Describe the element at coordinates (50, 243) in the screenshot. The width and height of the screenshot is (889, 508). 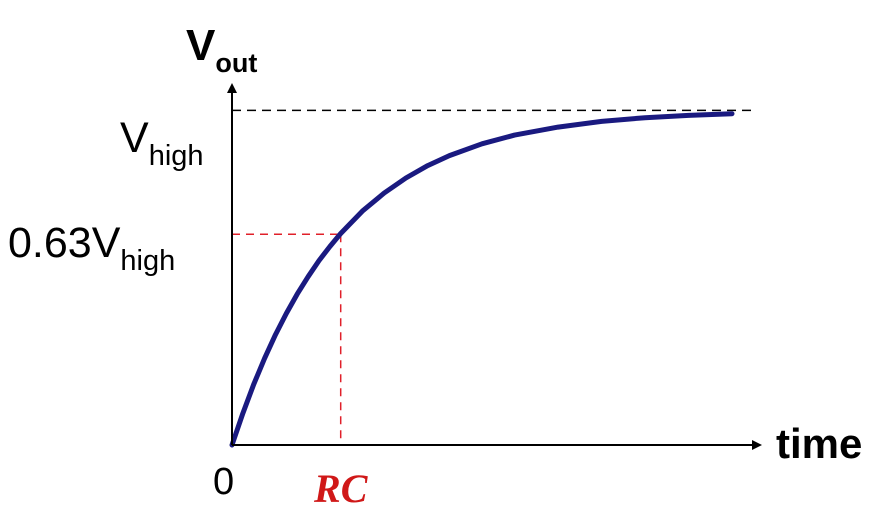
I see `y-tick-063-prefix: 0.63` at that location.